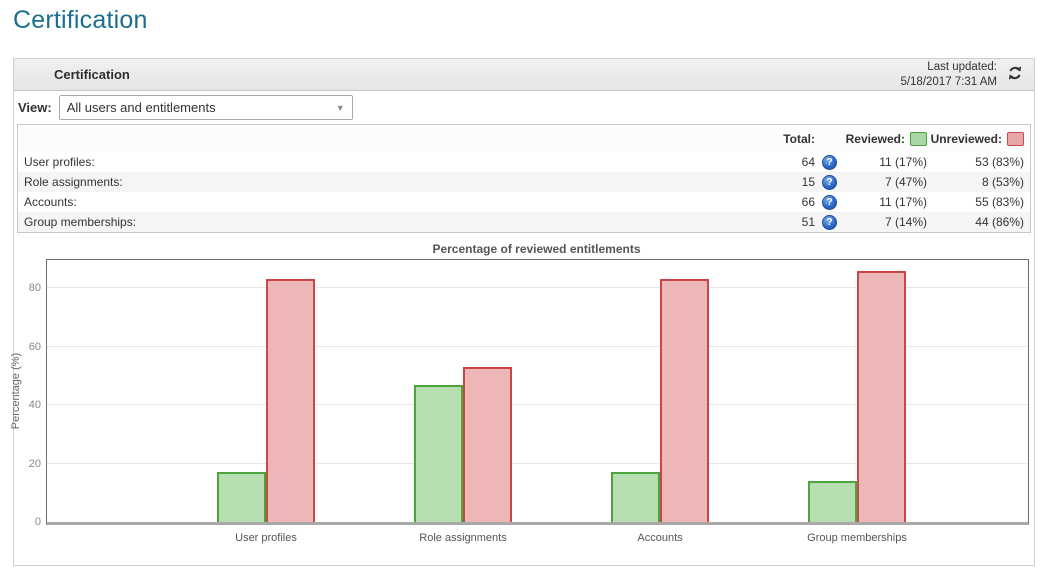 The height and width of the screenshot is (577, 1048). Describe the element at coordinates (905, 222) in the screenshot. I see `row-reviewed: 7 (14%)` at that location.